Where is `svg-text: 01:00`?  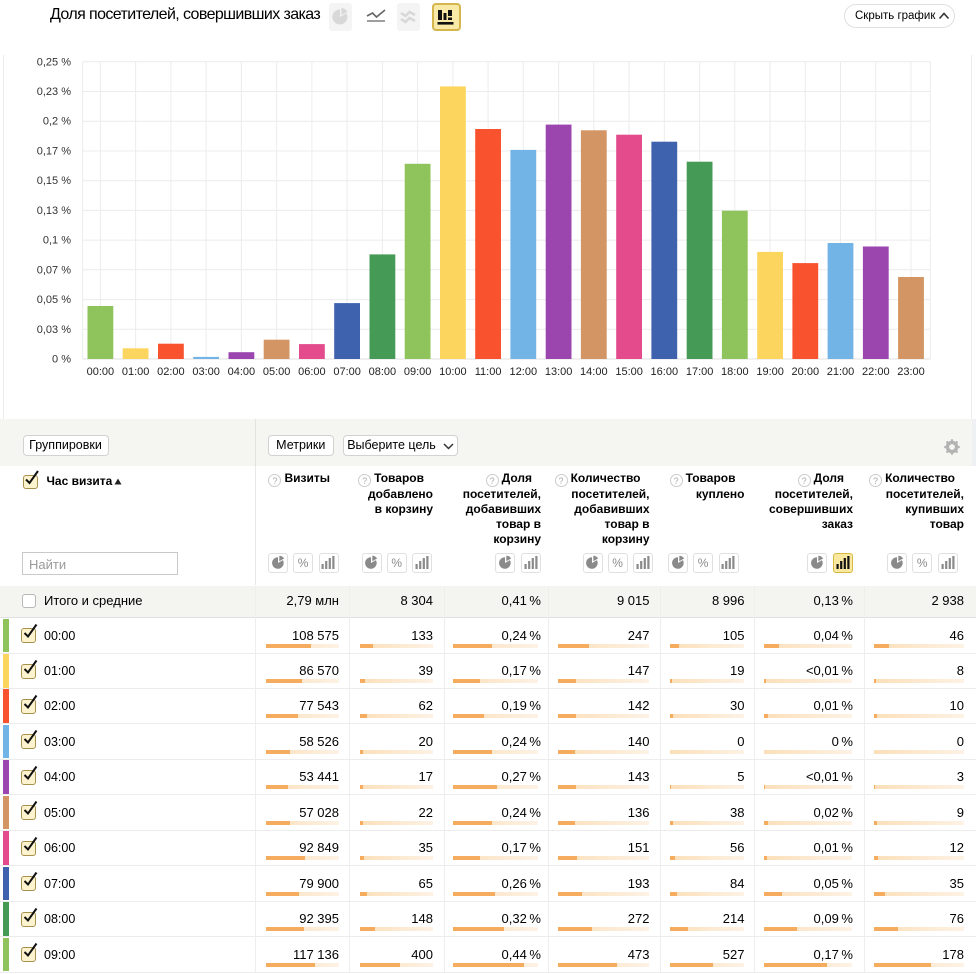 svg-text: 01:00 is located at coordinates (136, 372).